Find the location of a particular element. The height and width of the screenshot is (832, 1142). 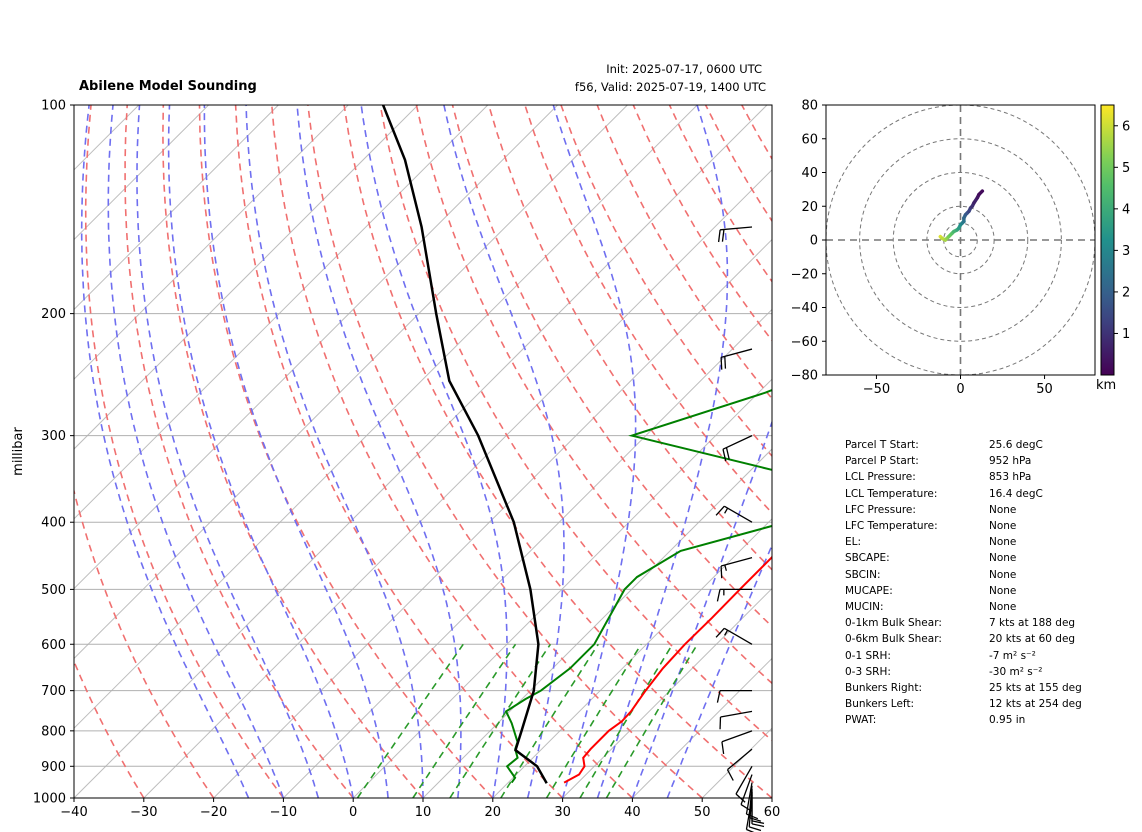

x-tick-label: 40 is located at coordinates (632, 812).